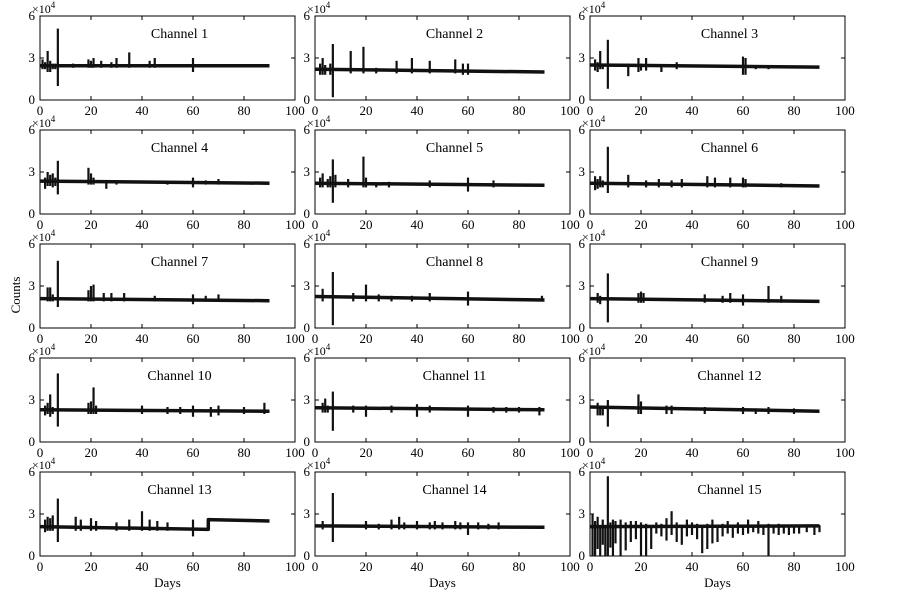  I want to click on panel-title: Channel 12, so click(729, 376).